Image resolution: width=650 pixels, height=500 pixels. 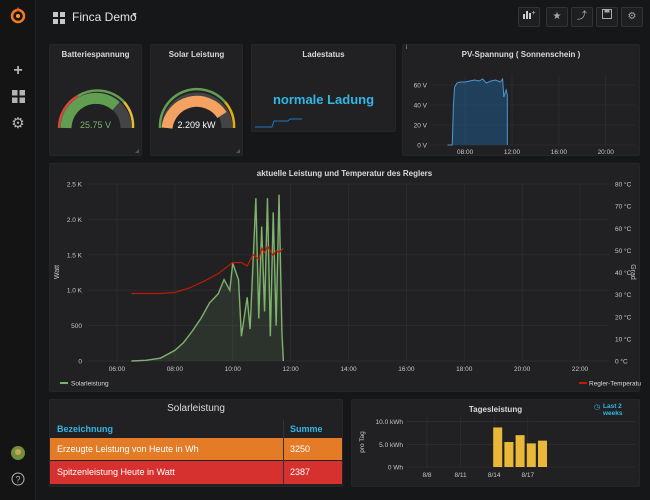 I want to click on status-sparkline, so click(x=278, y=123).